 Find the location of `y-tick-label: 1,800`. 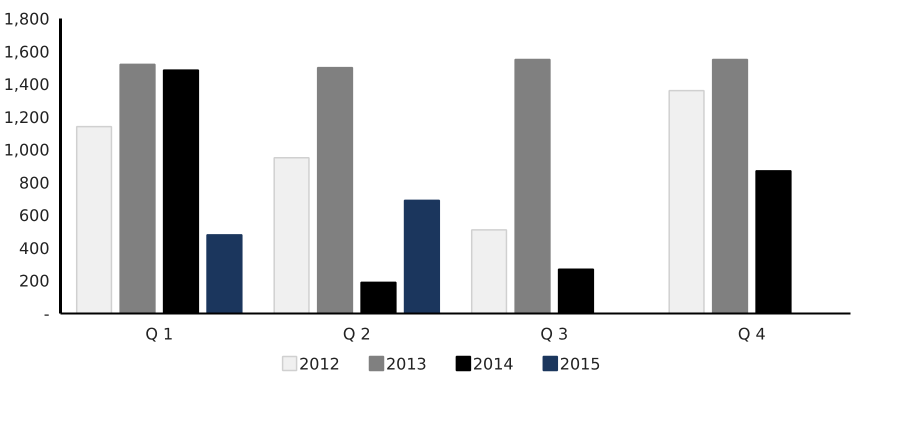

y-tick-label: 1,800 is located at coordinates (27, 19).